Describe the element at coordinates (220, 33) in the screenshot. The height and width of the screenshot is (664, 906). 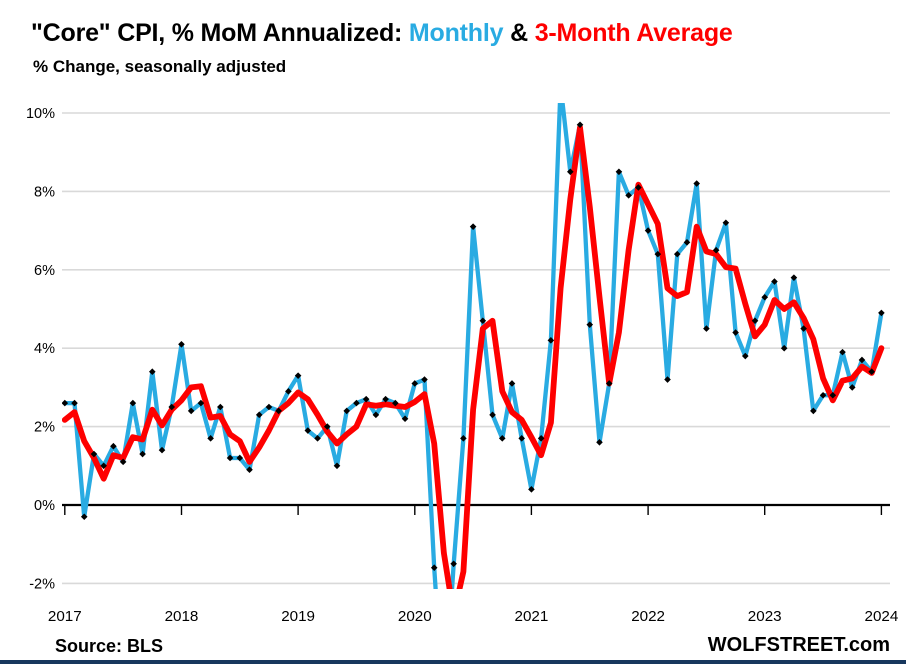
I see `title-prefix: "Core" CPI, % MoM Annualized:` at that location.